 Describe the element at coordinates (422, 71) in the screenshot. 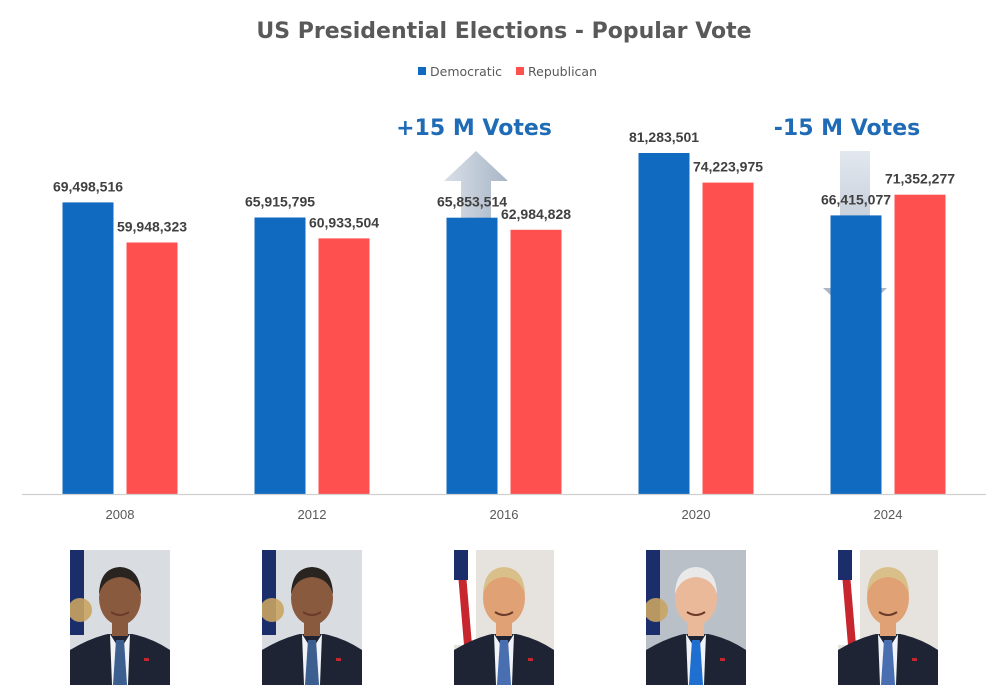

I see `legend-swatch-democratic` at that location.